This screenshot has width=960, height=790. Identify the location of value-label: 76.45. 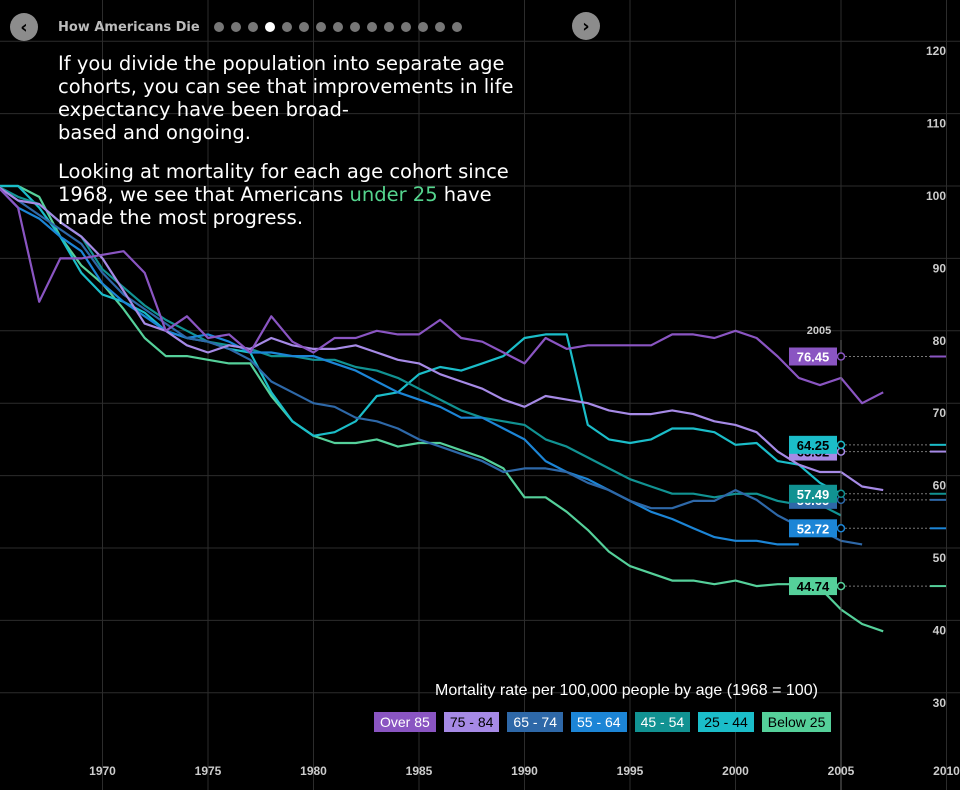
(813, 357).